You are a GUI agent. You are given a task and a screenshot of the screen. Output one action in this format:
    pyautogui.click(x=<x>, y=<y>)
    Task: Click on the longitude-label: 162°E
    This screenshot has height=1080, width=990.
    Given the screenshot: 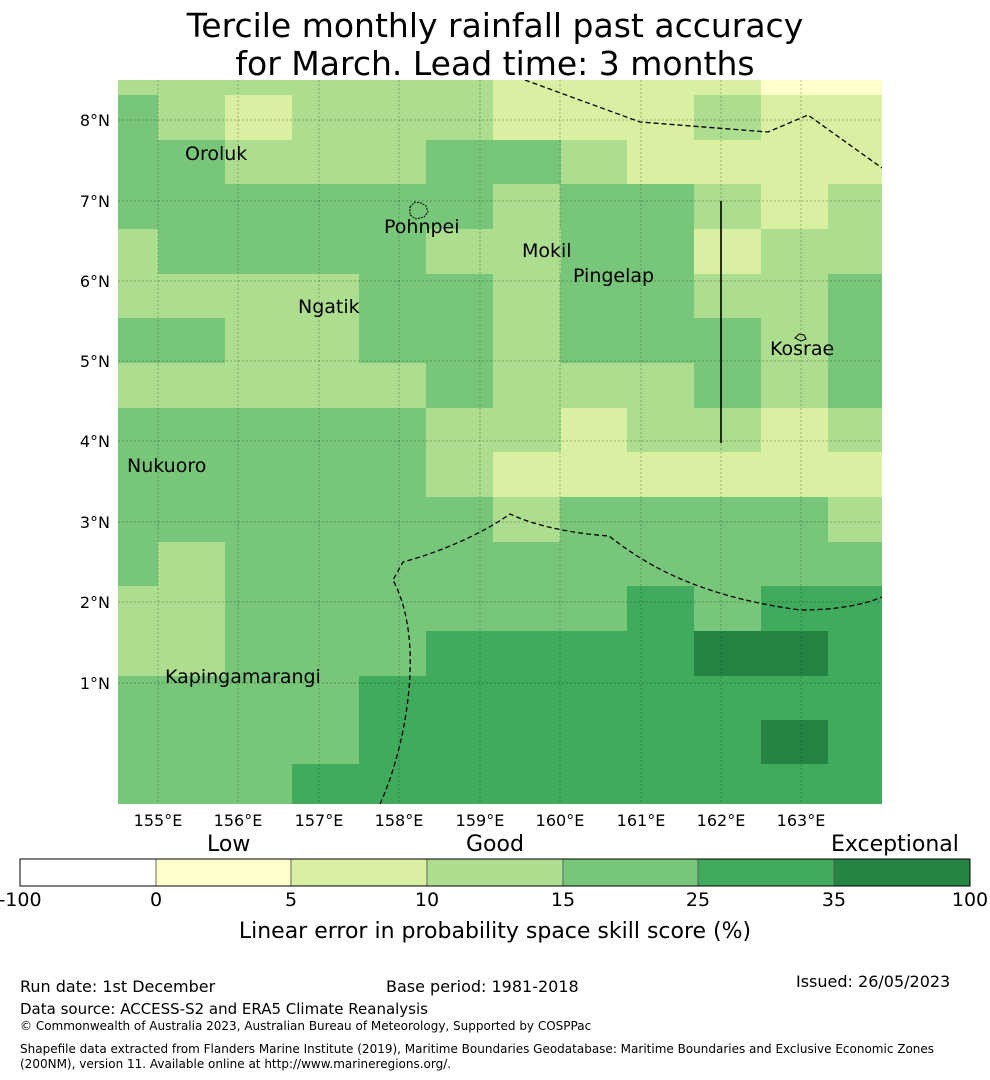 What is the action you would take?
    pyautogui.click(x=721, y=820)
    